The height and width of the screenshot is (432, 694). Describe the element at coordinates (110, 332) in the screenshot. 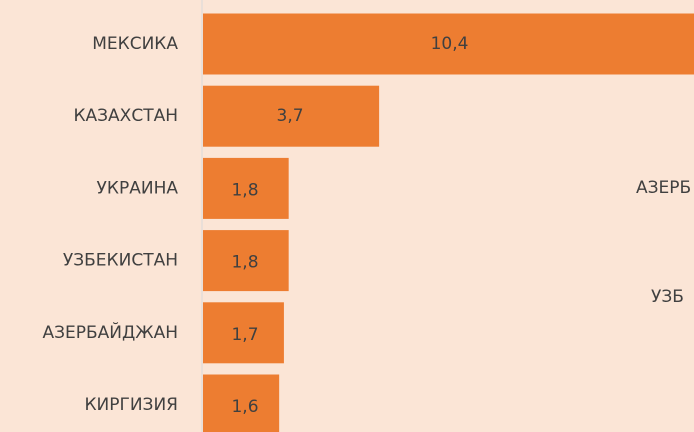

I see `y-tick-label: АЗЕРБАЙДЖАН` at that location.